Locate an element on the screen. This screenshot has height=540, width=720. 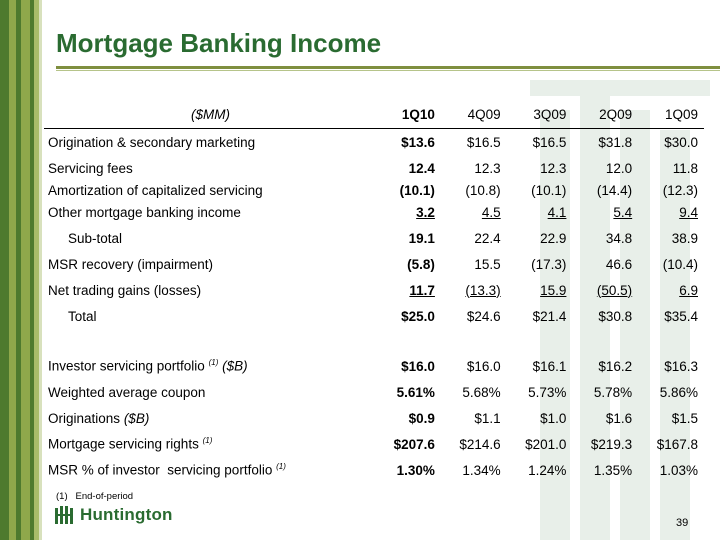
cell-value: 34.8 is located at coordinates (619, 238).